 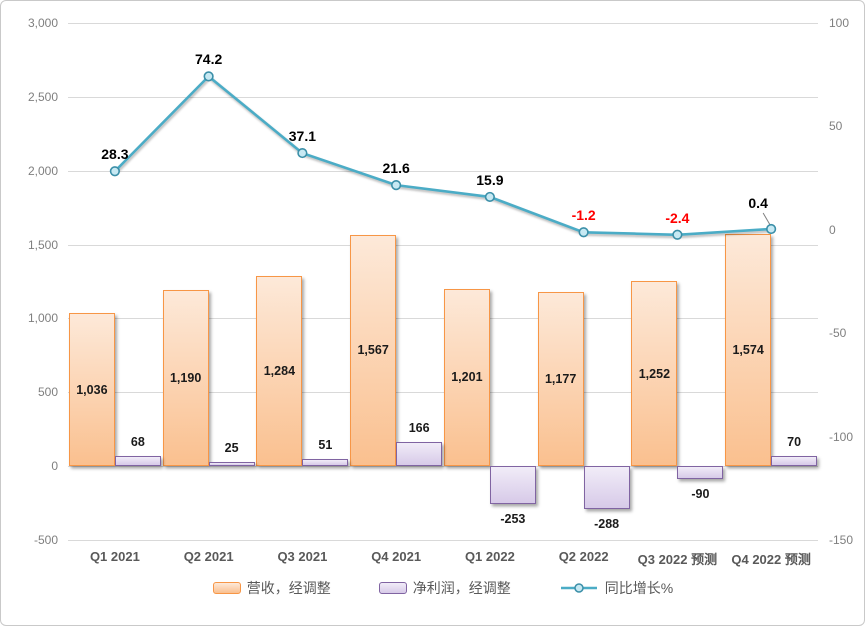 I want to click on yoy-growth-label: 37.1, so click(x=302, y=136).